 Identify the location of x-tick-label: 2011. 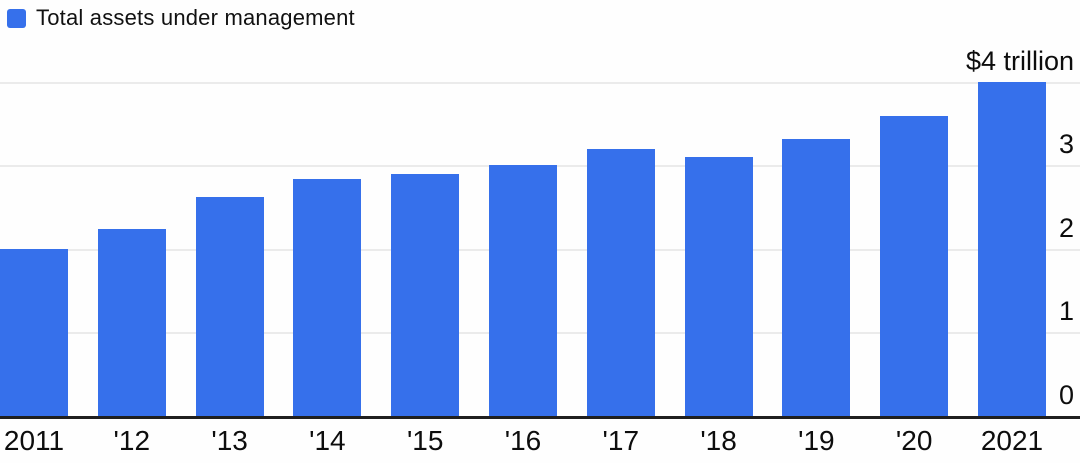
(34, 440).